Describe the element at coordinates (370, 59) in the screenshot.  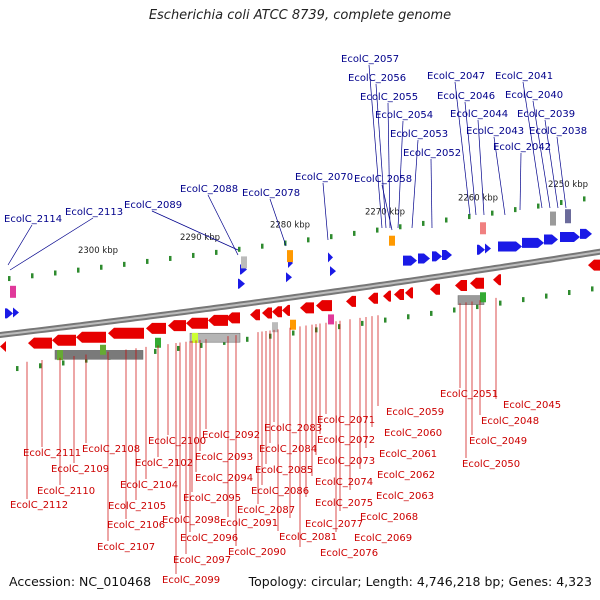
I see `gene-label: EcolC_2057` at that location.